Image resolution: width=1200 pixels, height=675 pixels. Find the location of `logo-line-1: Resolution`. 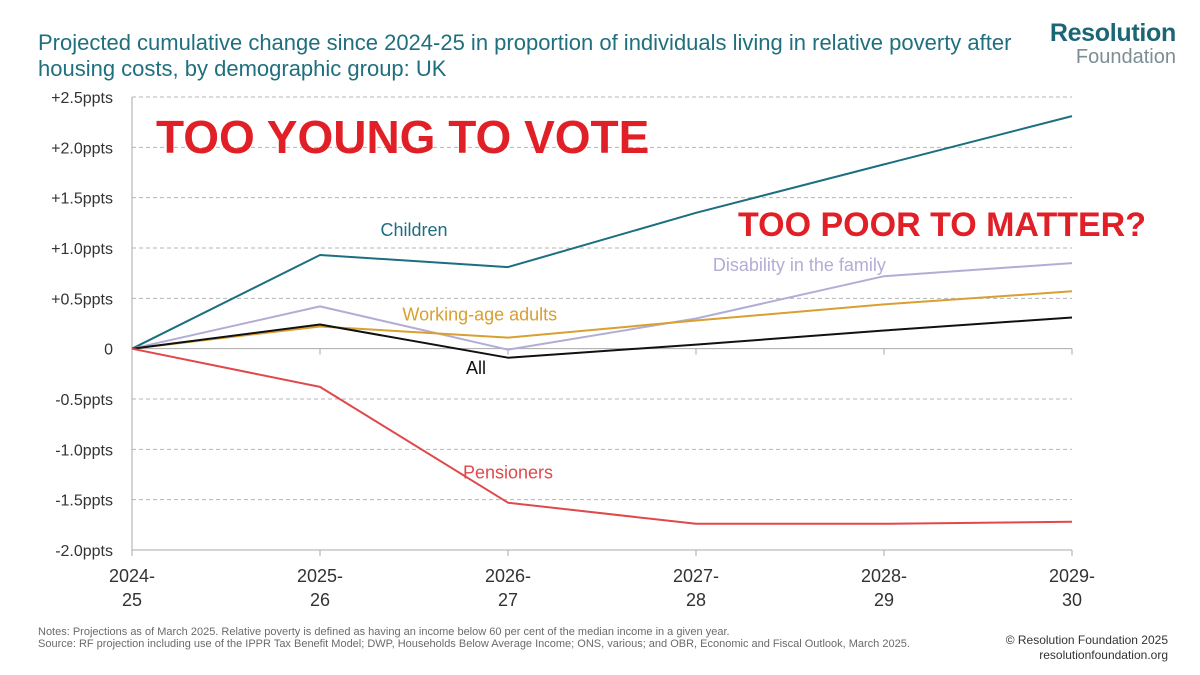

logo-line-1: Resolution is located at coordinates (1112, 33).